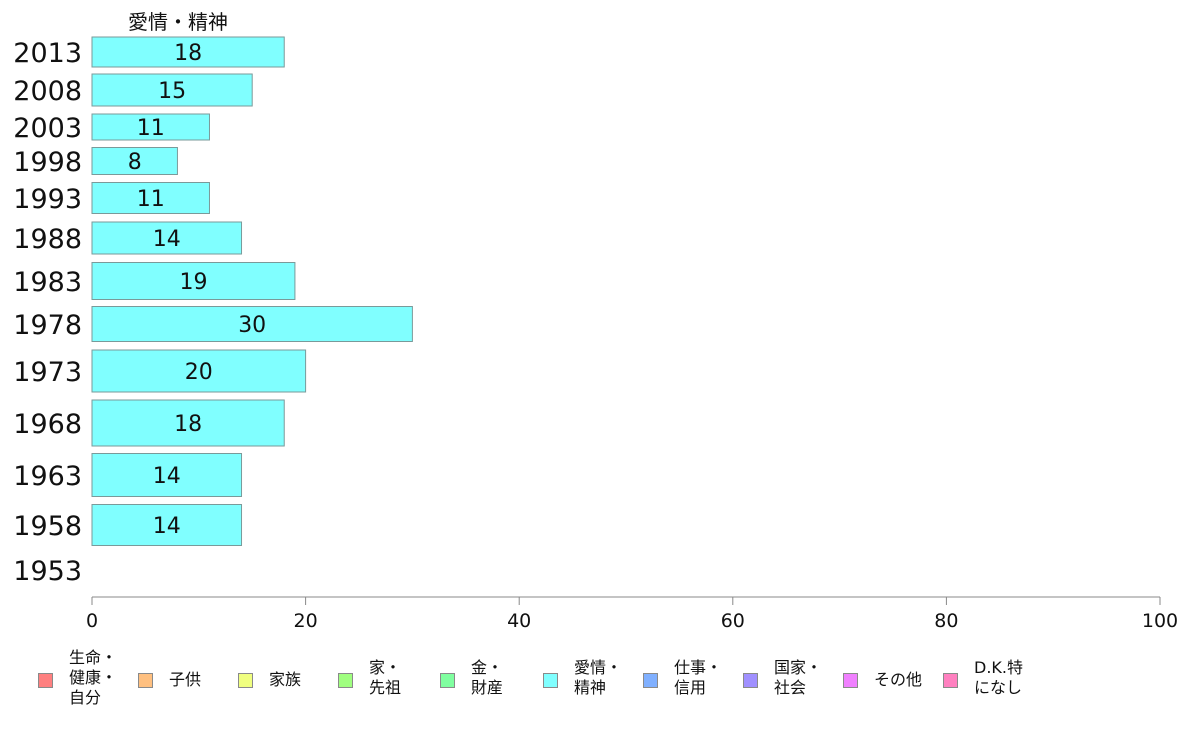 Image resolution: width=1188 pixels, height=736 pixels. I want to click on category-label: 1993, so click(47, 199).